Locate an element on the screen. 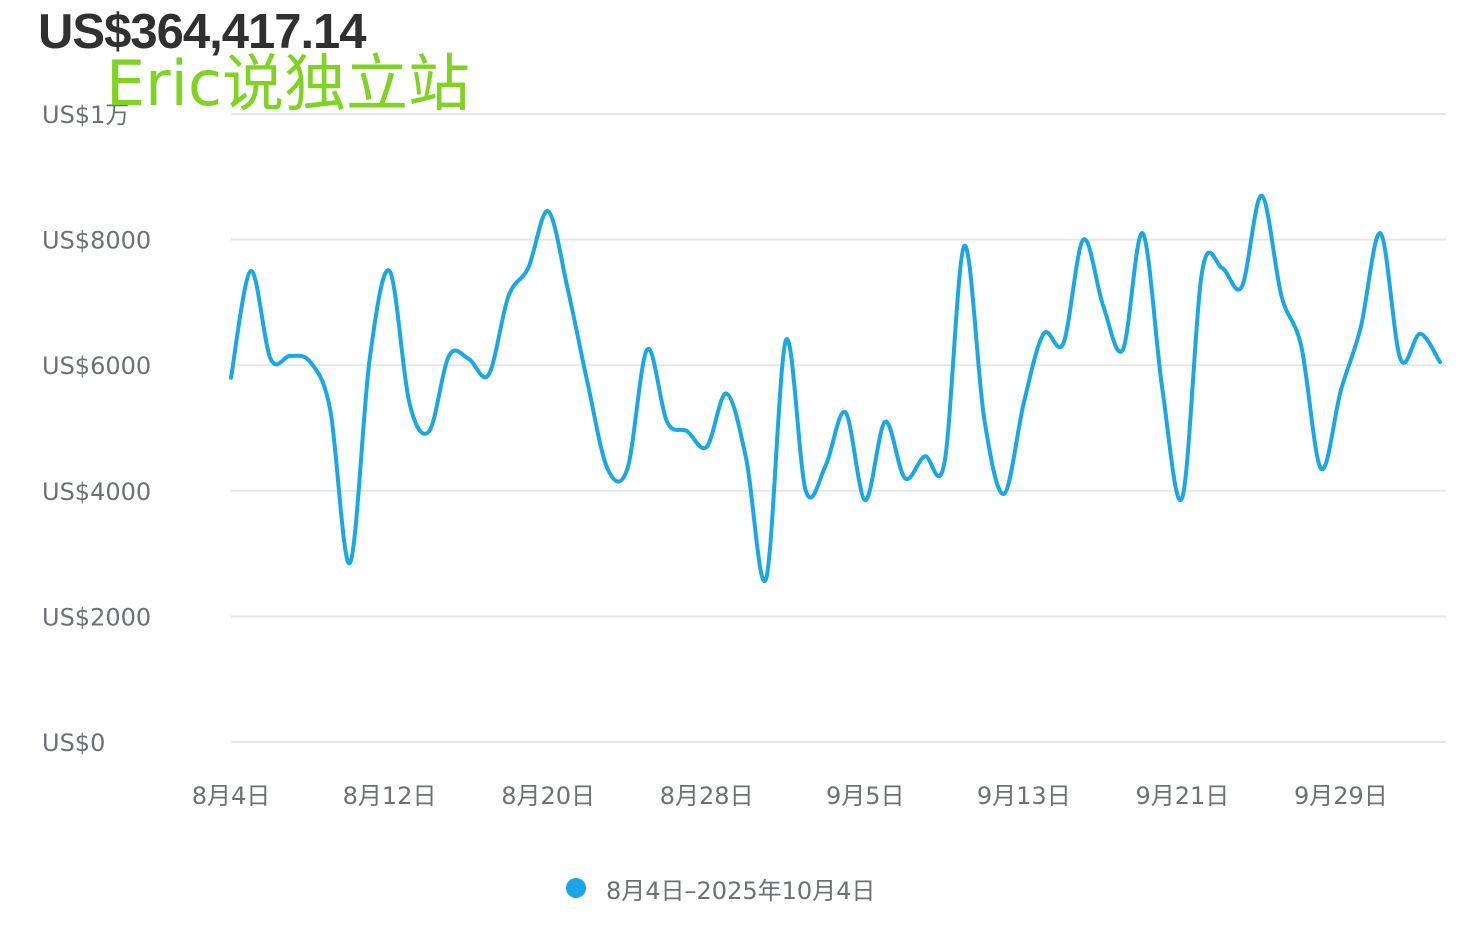 This screenshot has height=926, width=1482. y-tick-label: US$0 is located at coordinates (73, 743).